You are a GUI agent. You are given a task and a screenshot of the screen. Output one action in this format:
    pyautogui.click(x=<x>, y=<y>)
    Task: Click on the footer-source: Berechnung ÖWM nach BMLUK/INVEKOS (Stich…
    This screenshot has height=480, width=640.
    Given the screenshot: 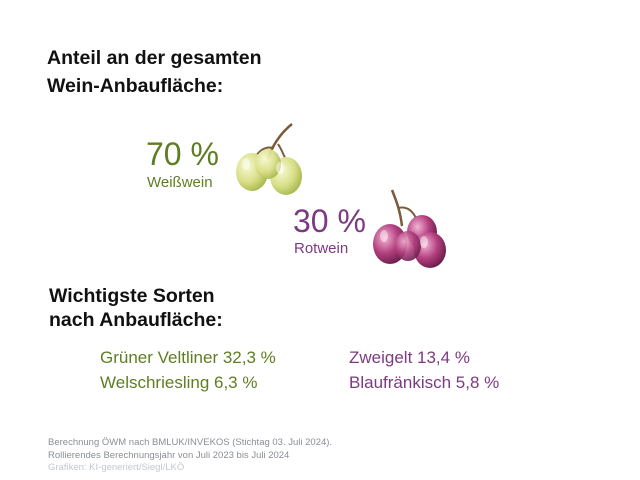 What is the action you would take?
    pyautogui.click(x=190, y=442)
    